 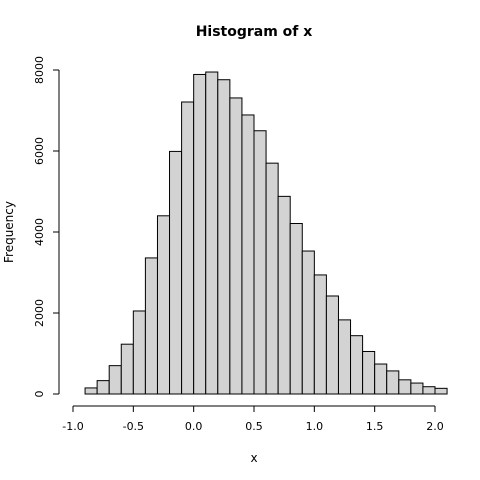 What do you see at coordinates (254, 32) in the screenshot?
I see `chart-title: Histogram of x` at bounding box center [254, 32].